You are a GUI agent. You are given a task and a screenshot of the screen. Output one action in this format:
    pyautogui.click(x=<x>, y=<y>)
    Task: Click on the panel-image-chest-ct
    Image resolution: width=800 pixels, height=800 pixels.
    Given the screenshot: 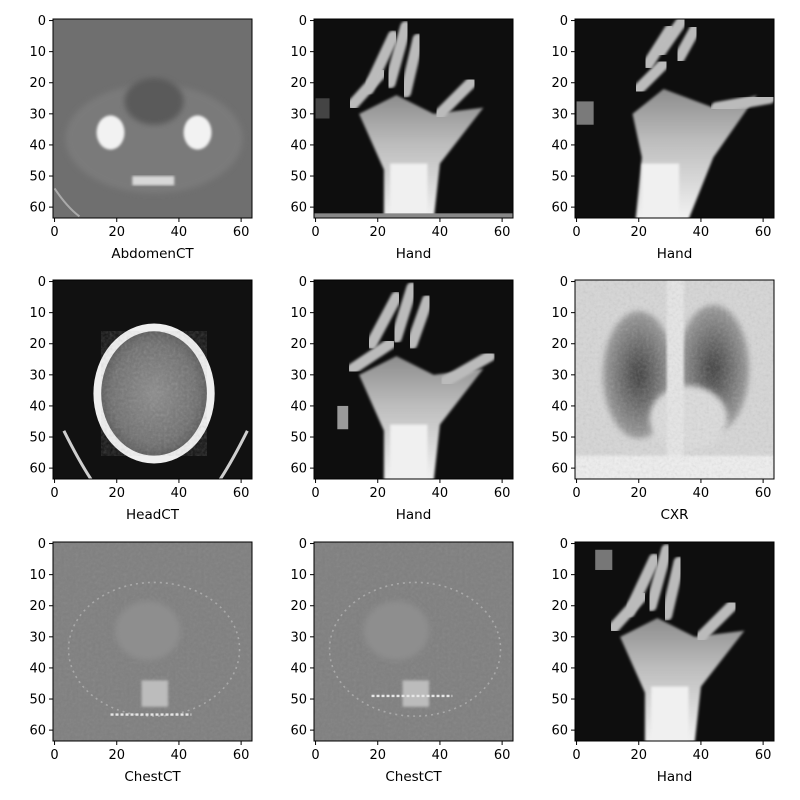 What is the action you would take?
    pyautogui.click(x=413, y=641)
    